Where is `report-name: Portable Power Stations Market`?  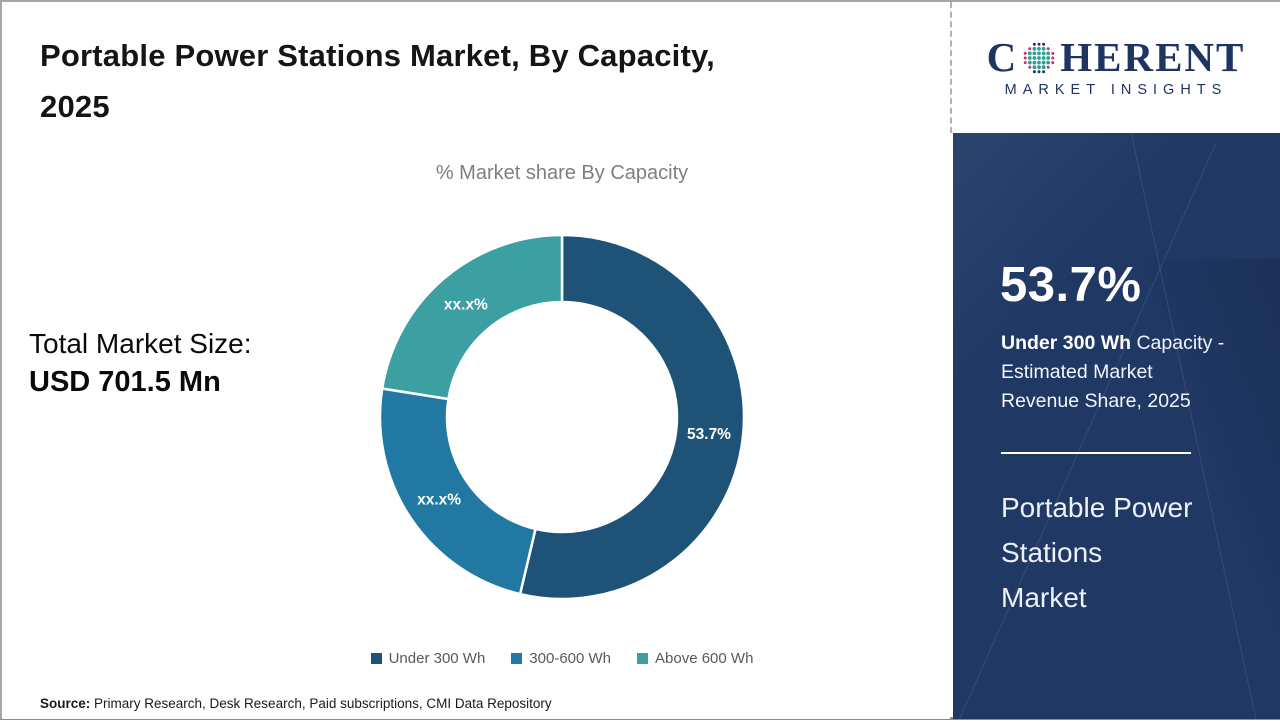 report-name: Portable Power Stations Market is located at coordinates (1097, 552).